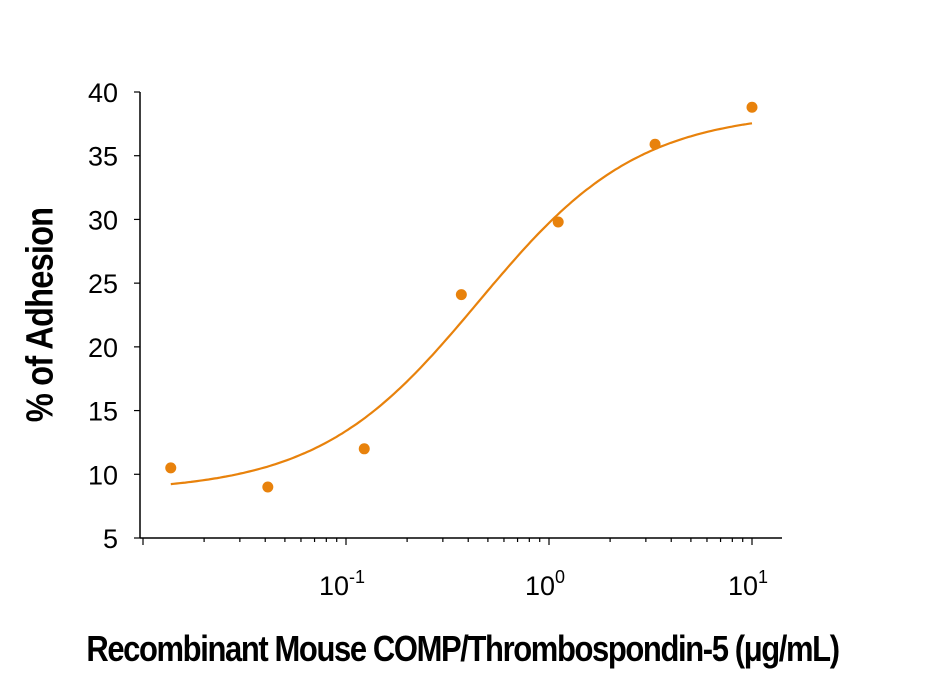  Describe the element at coordinates (110, 539) in the screenshot. I see `y-tick-label: 5` at that location.